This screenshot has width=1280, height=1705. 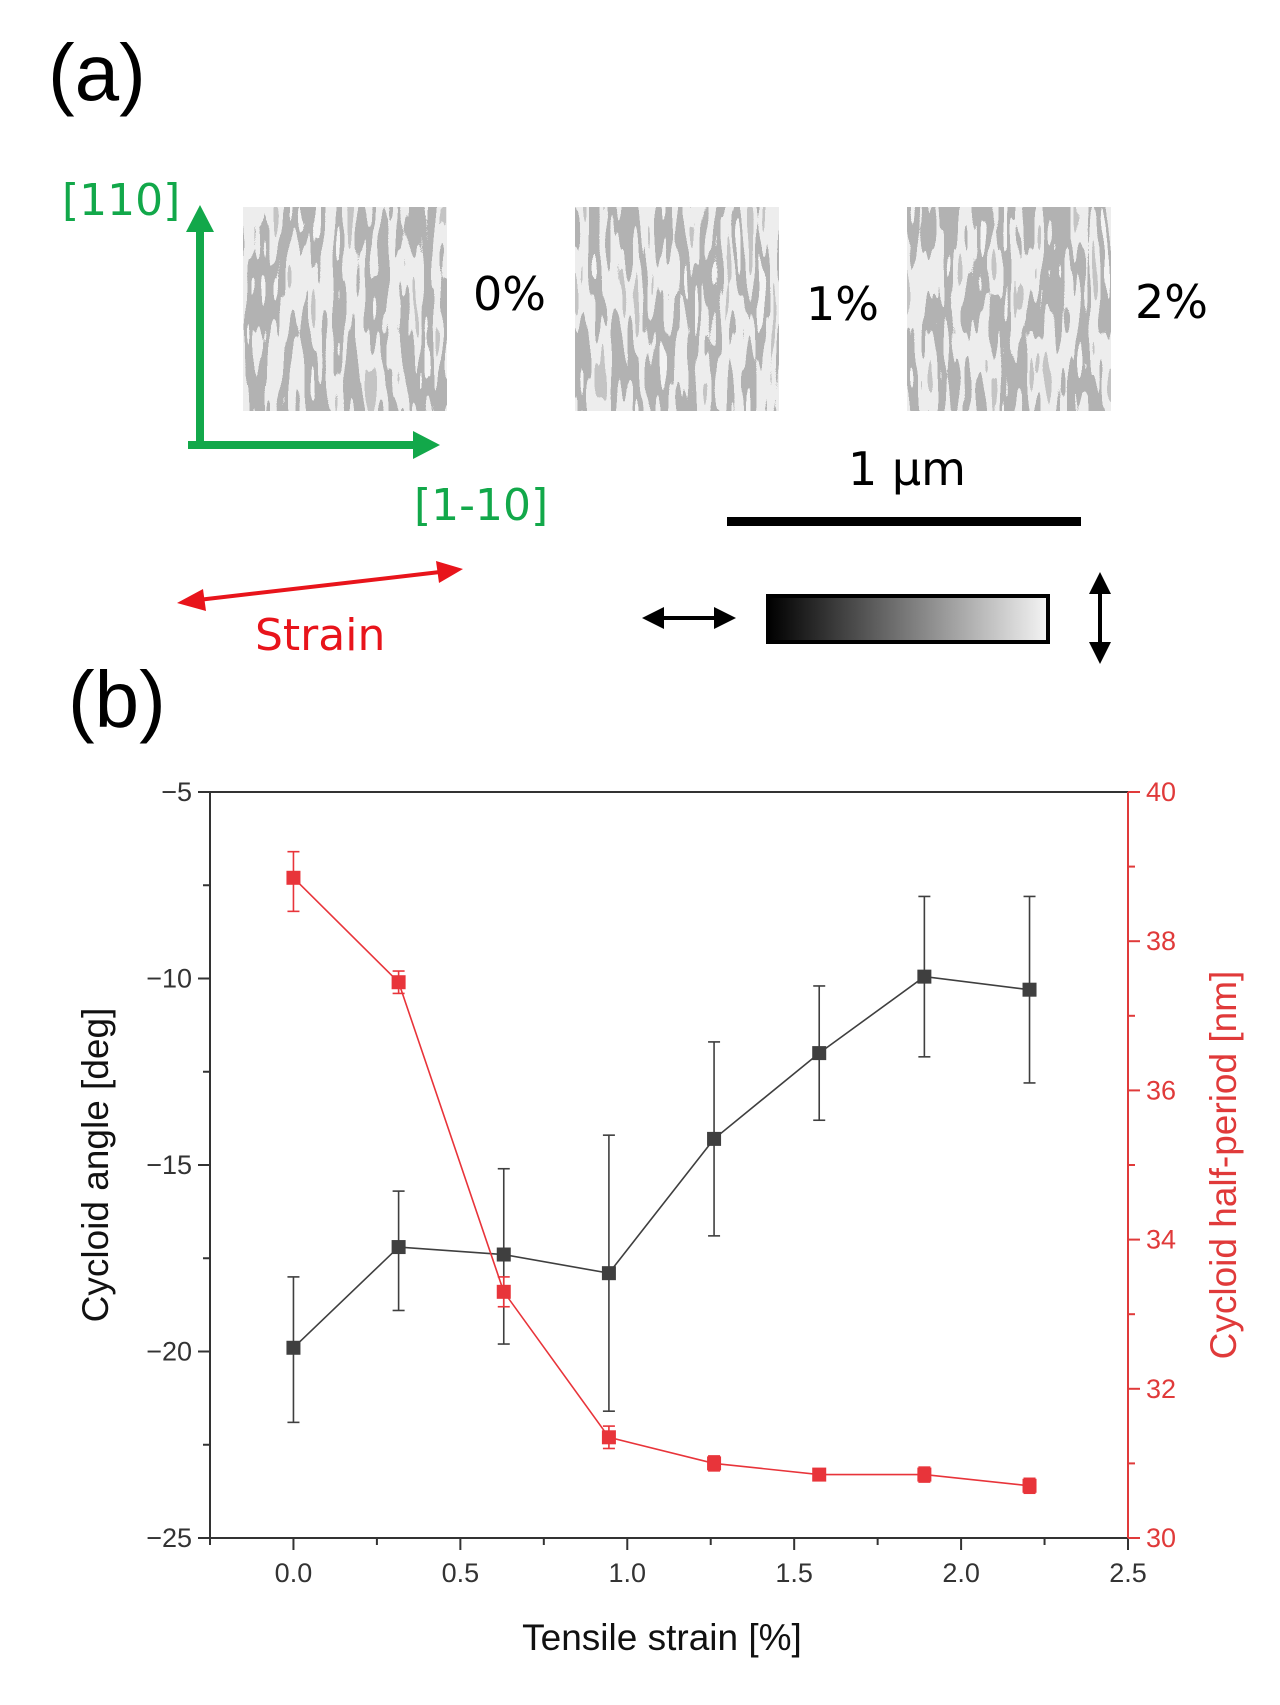 What do you see at coordinates (1161, 1538) in the screenshot?
I see `y-right-tick-label: 30` at bounding box center [1161, 1538].